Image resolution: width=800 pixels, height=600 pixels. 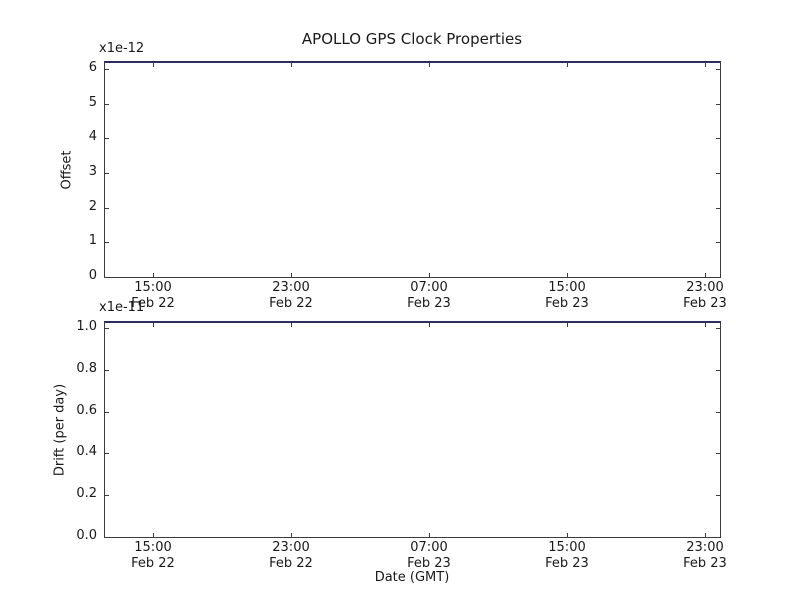 I want to click on y-tick-label: 6, so click(x=92, y=67).